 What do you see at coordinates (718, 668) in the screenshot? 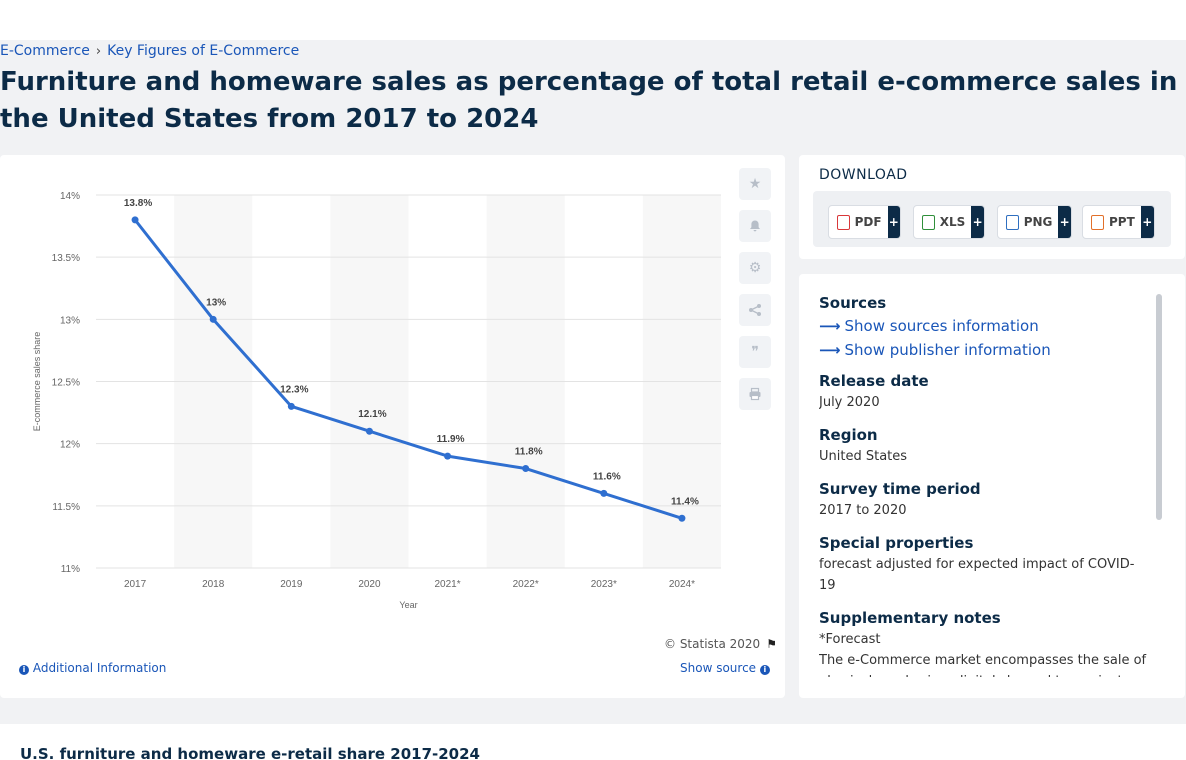
I see `show-source-label: Show source` at bounding box center [718, 668].